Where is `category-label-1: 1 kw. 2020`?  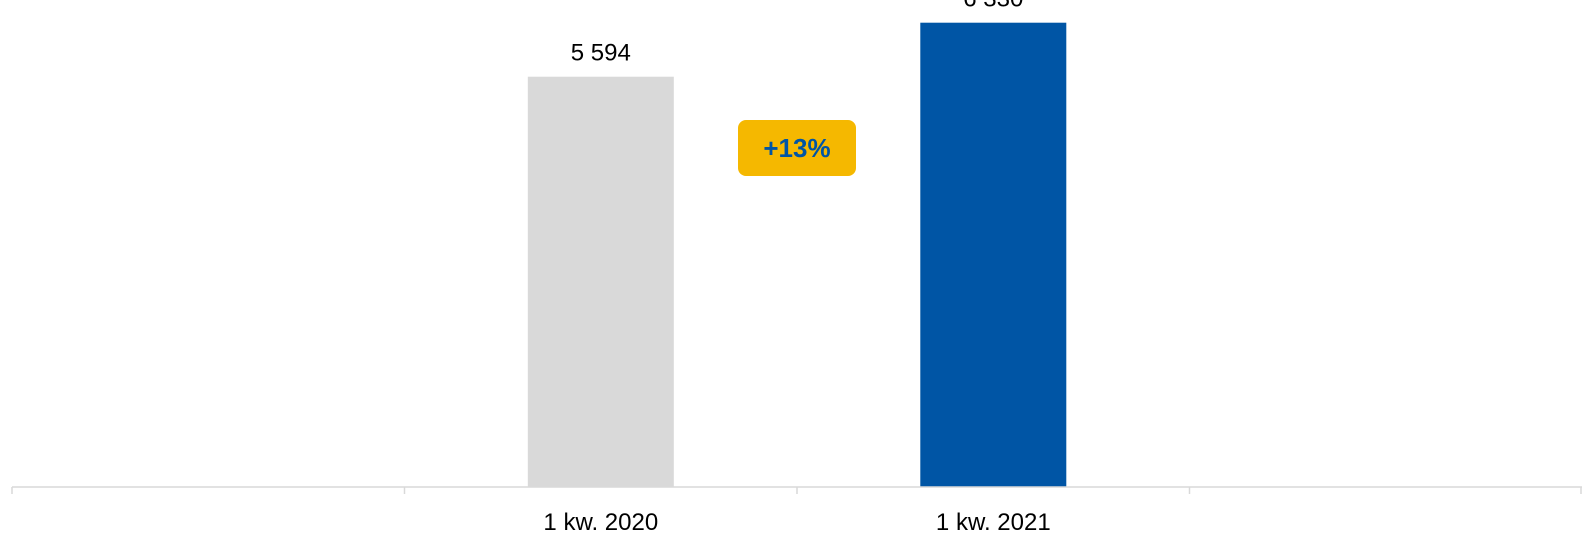 category-label-1: 1 kw. 2020 is located at coordinates (600, 522).